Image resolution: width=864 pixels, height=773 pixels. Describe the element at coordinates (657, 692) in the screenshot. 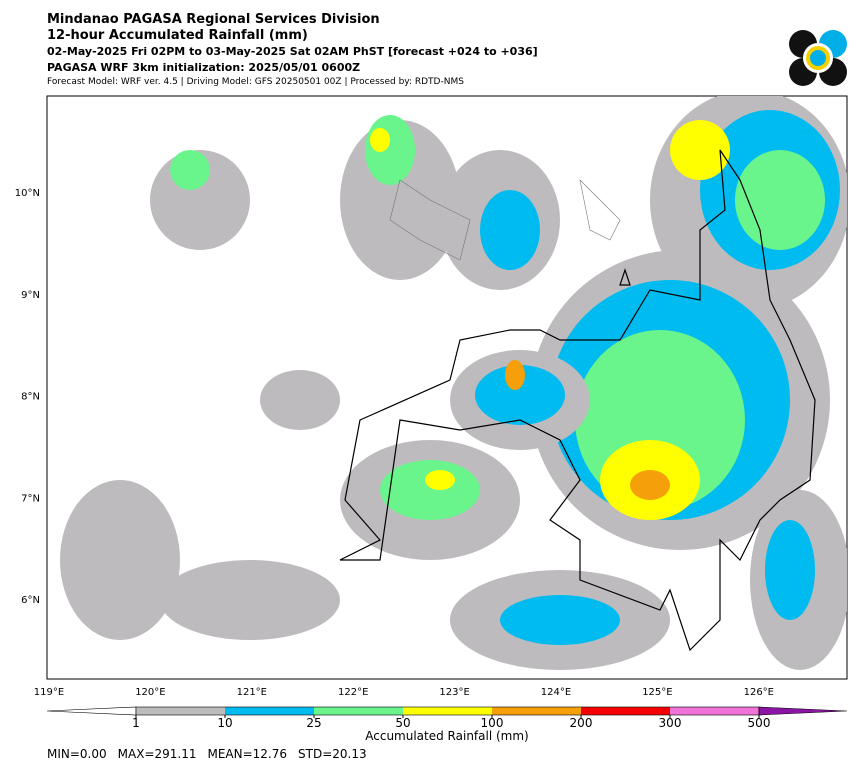

I see `lon-label: 125°E` at that location.